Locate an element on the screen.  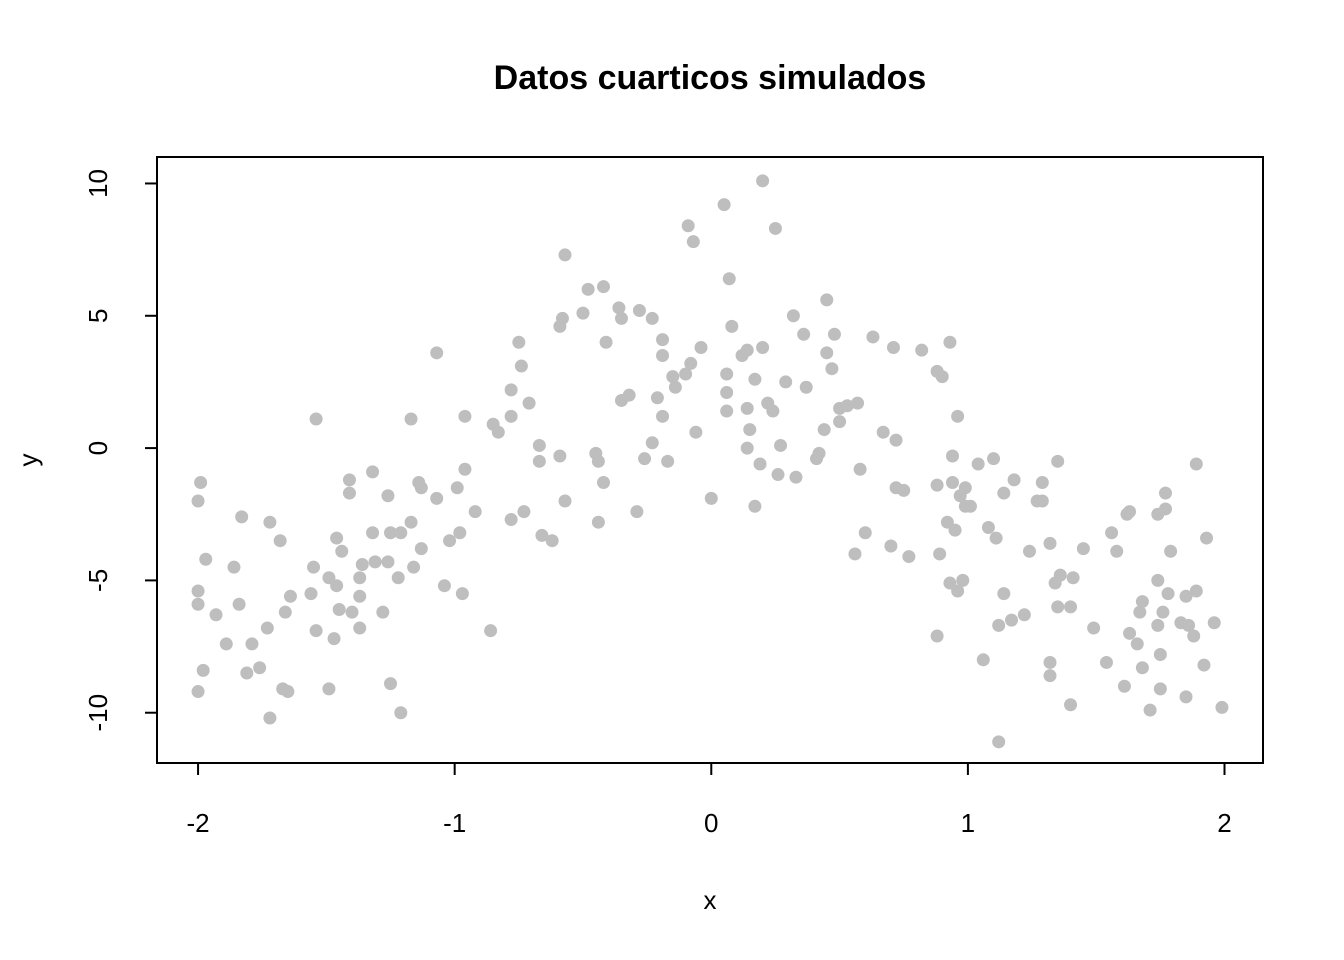
x-tick-label: 2 is located at coordinates (1224, 823).